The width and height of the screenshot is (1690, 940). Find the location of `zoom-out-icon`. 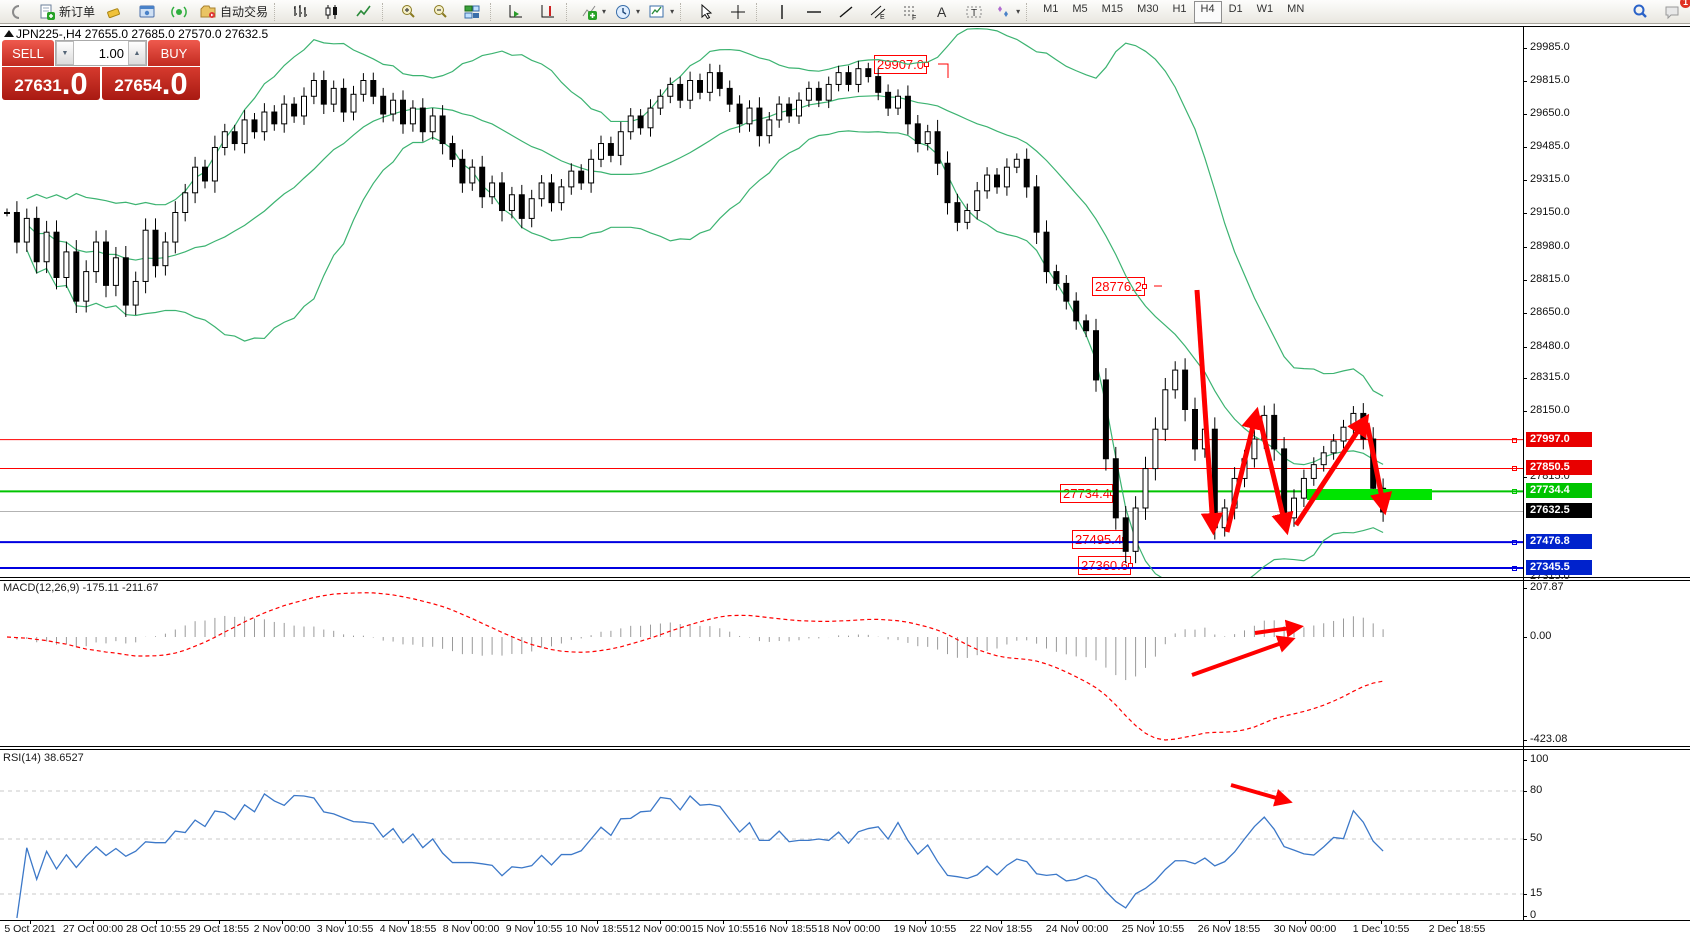

zoom-out-icon is located at coordinates (440, 11).